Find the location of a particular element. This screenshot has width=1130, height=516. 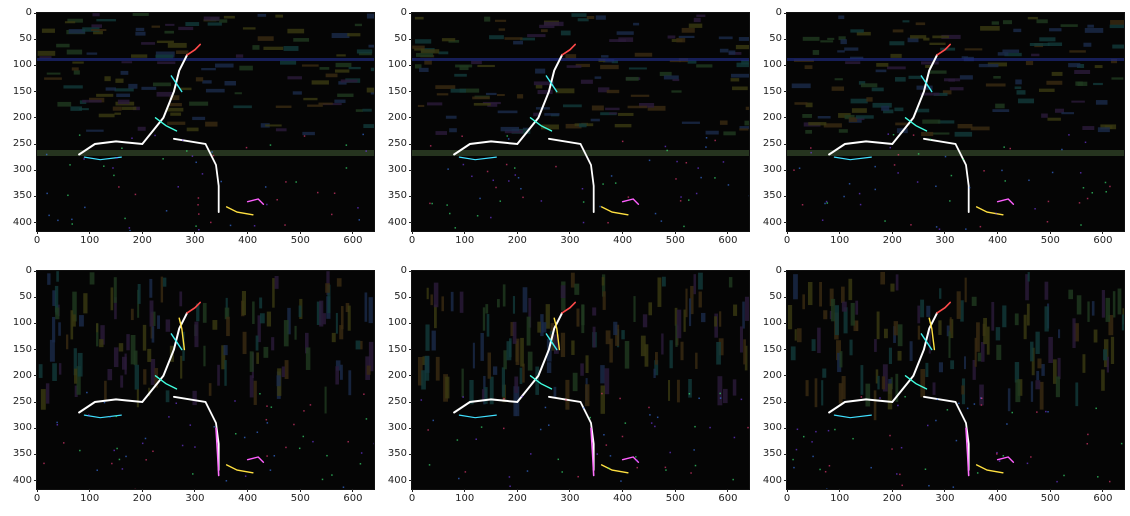

image-panel-r1-c0 is located at coordinates (205, 380).